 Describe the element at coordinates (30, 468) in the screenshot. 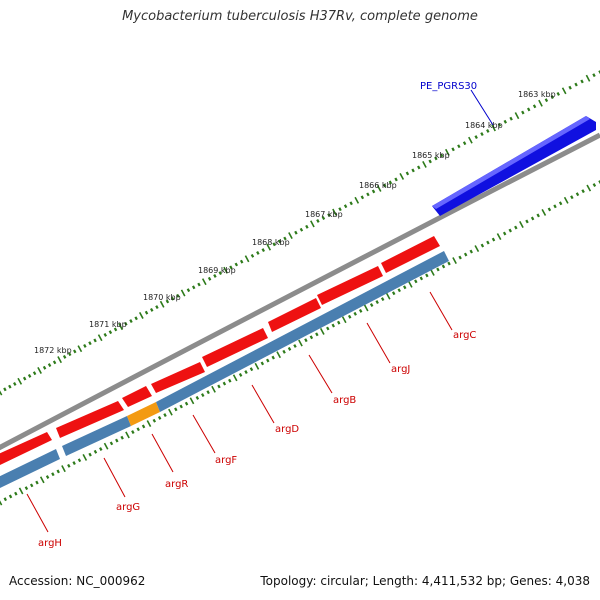

I see `gene-argH-bar` at that location.